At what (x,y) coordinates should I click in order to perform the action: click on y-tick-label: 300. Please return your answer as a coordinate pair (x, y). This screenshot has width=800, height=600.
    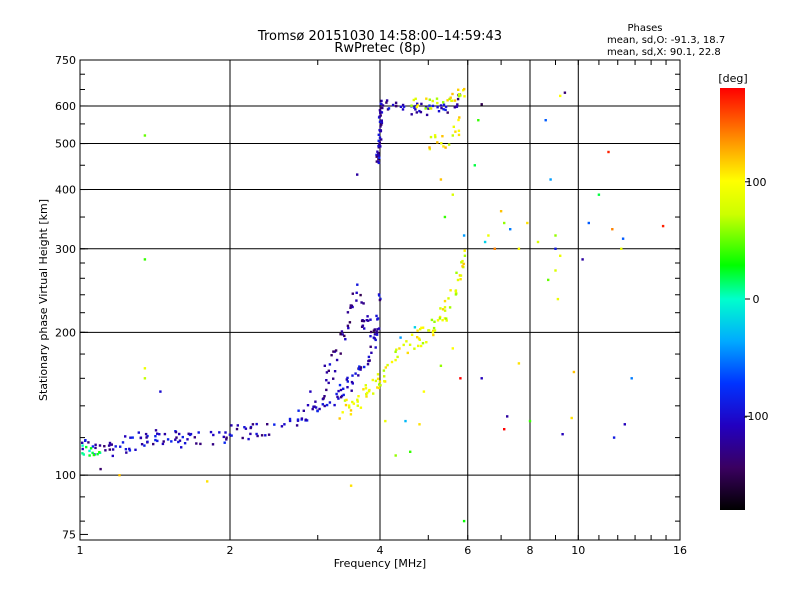
    Looking at the image, I should click on (65, 249).